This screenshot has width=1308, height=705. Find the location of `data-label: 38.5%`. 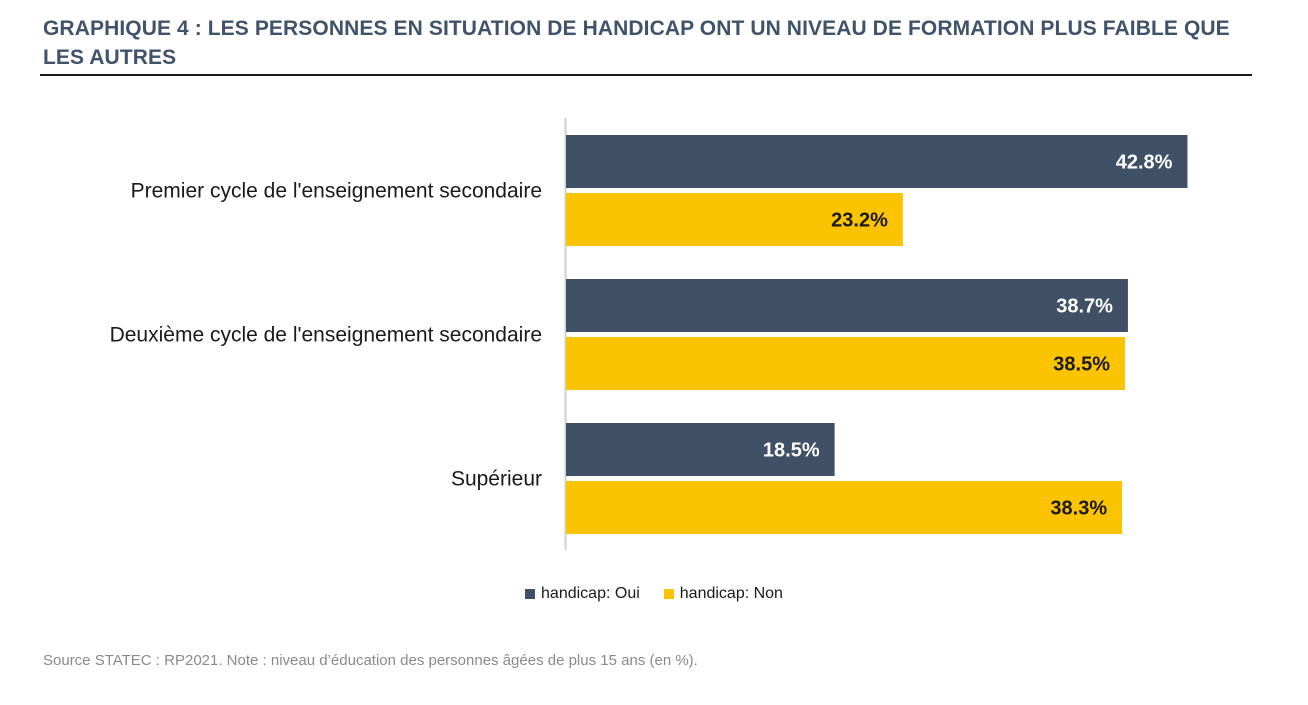

data-label: 38.5% is located at coordinates (1081, 365).